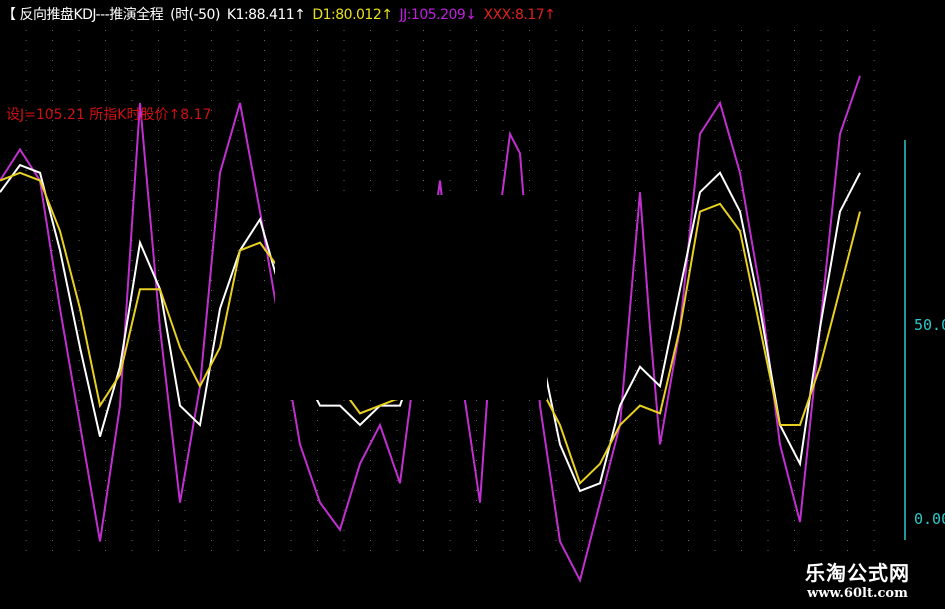  What do you see at coordinates (266, 15) in the screenshot?
I see `k1-value: K1:88.411↑` at bounding box center [266, 15].